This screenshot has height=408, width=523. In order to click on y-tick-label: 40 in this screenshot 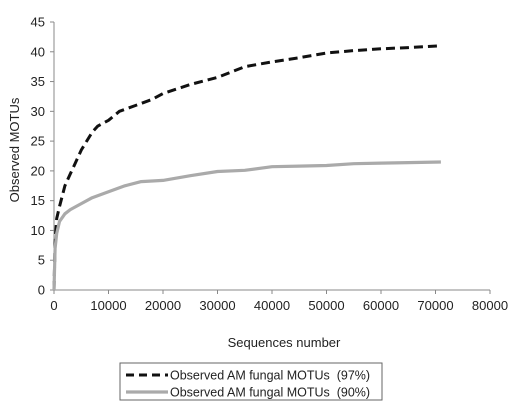, I will do `click(38, 51)`.